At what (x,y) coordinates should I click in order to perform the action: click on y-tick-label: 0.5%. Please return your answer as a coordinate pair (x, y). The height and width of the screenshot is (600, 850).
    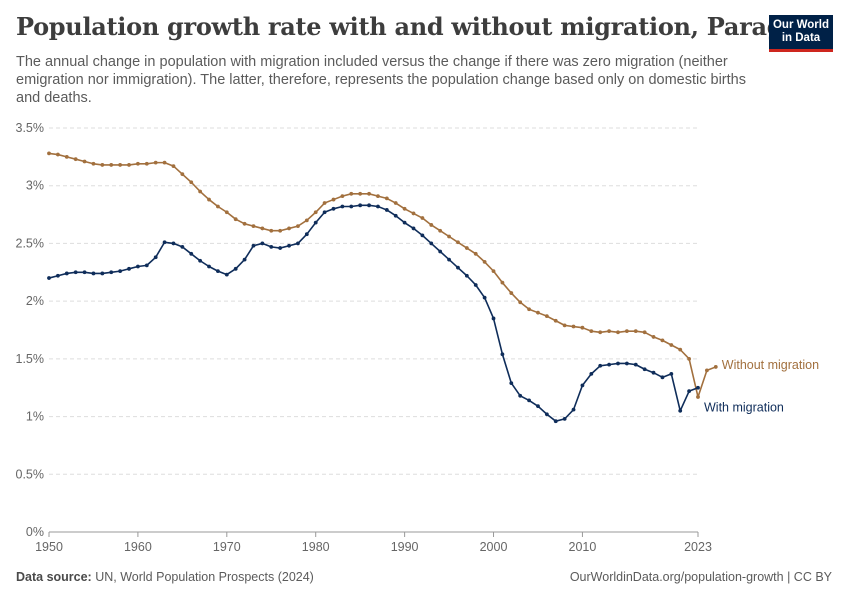
    Looking at the image, I should click on (30, 474).